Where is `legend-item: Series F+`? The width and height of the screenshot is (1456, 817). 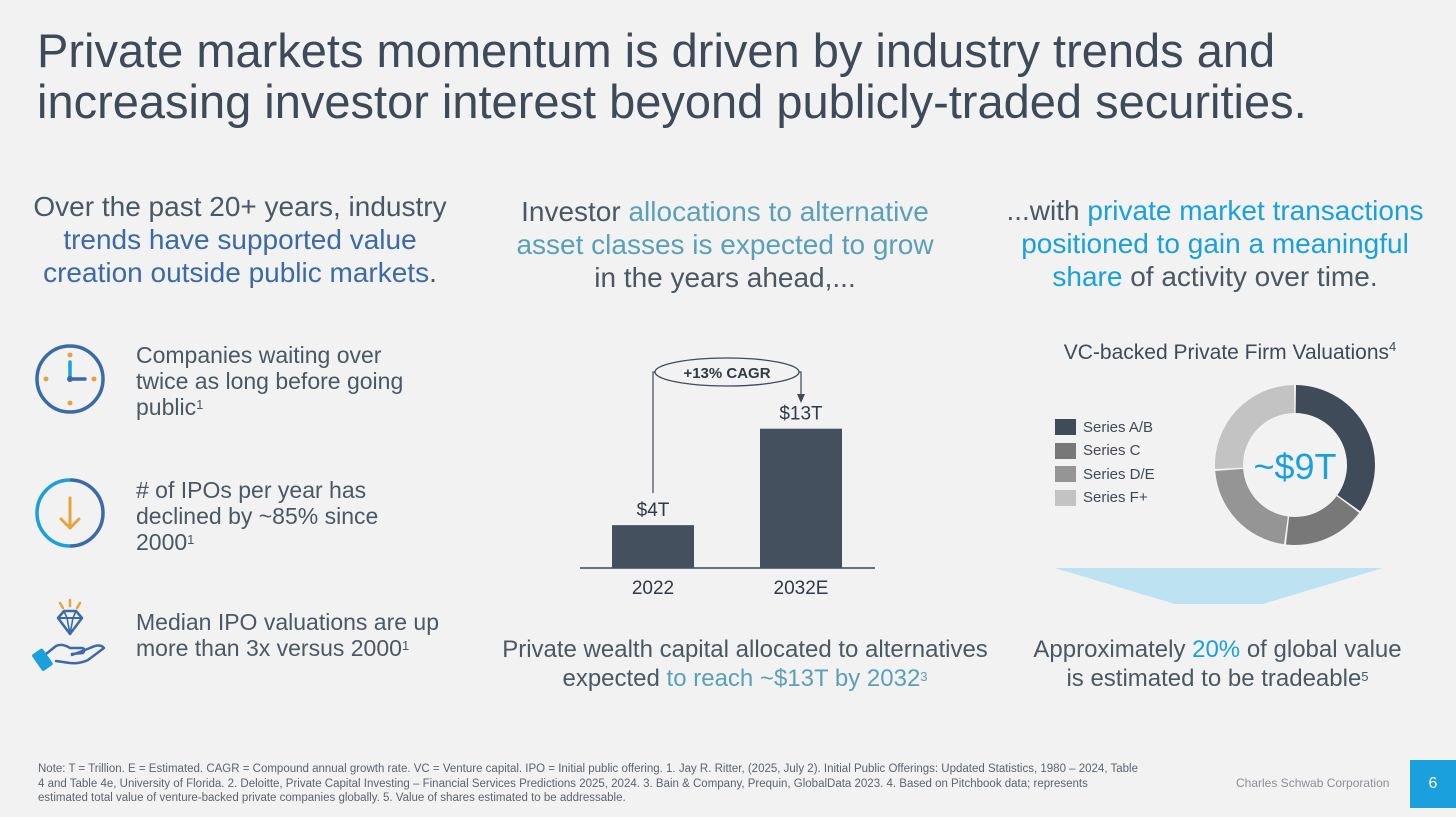 legend-item: Series F+ is located at coordinates (1101, 498).